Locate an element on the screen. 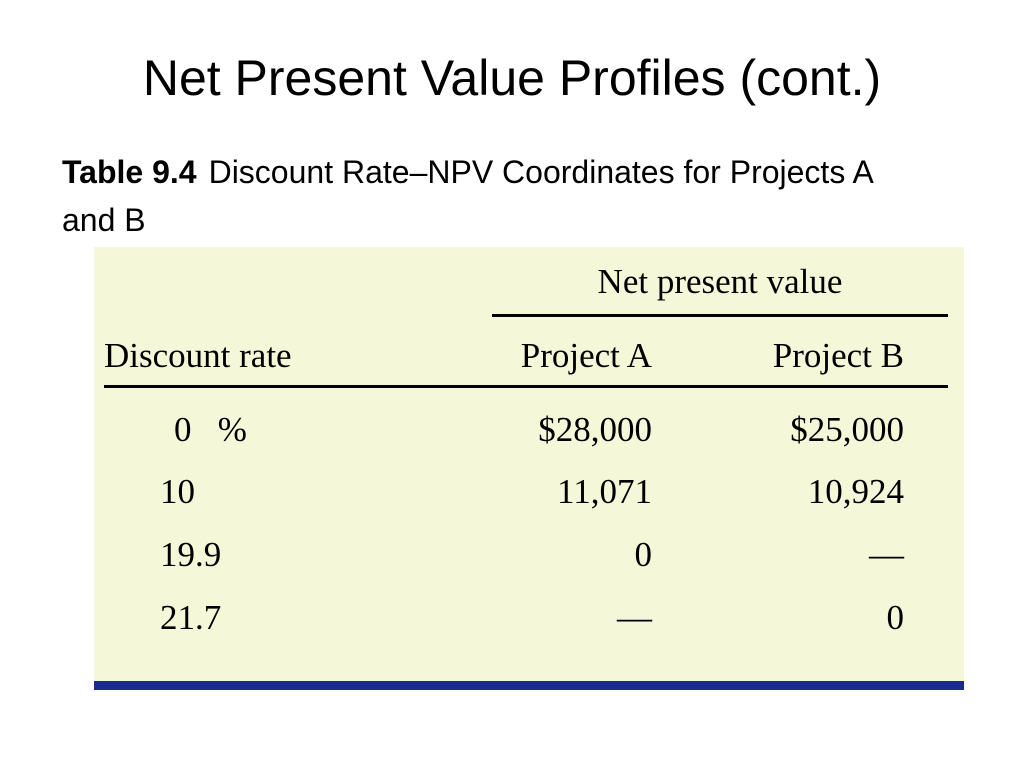 The height and width of the screenshot is (768, 1024). group-header-net-present-value: Net present value is located at coordinates (720, 281).